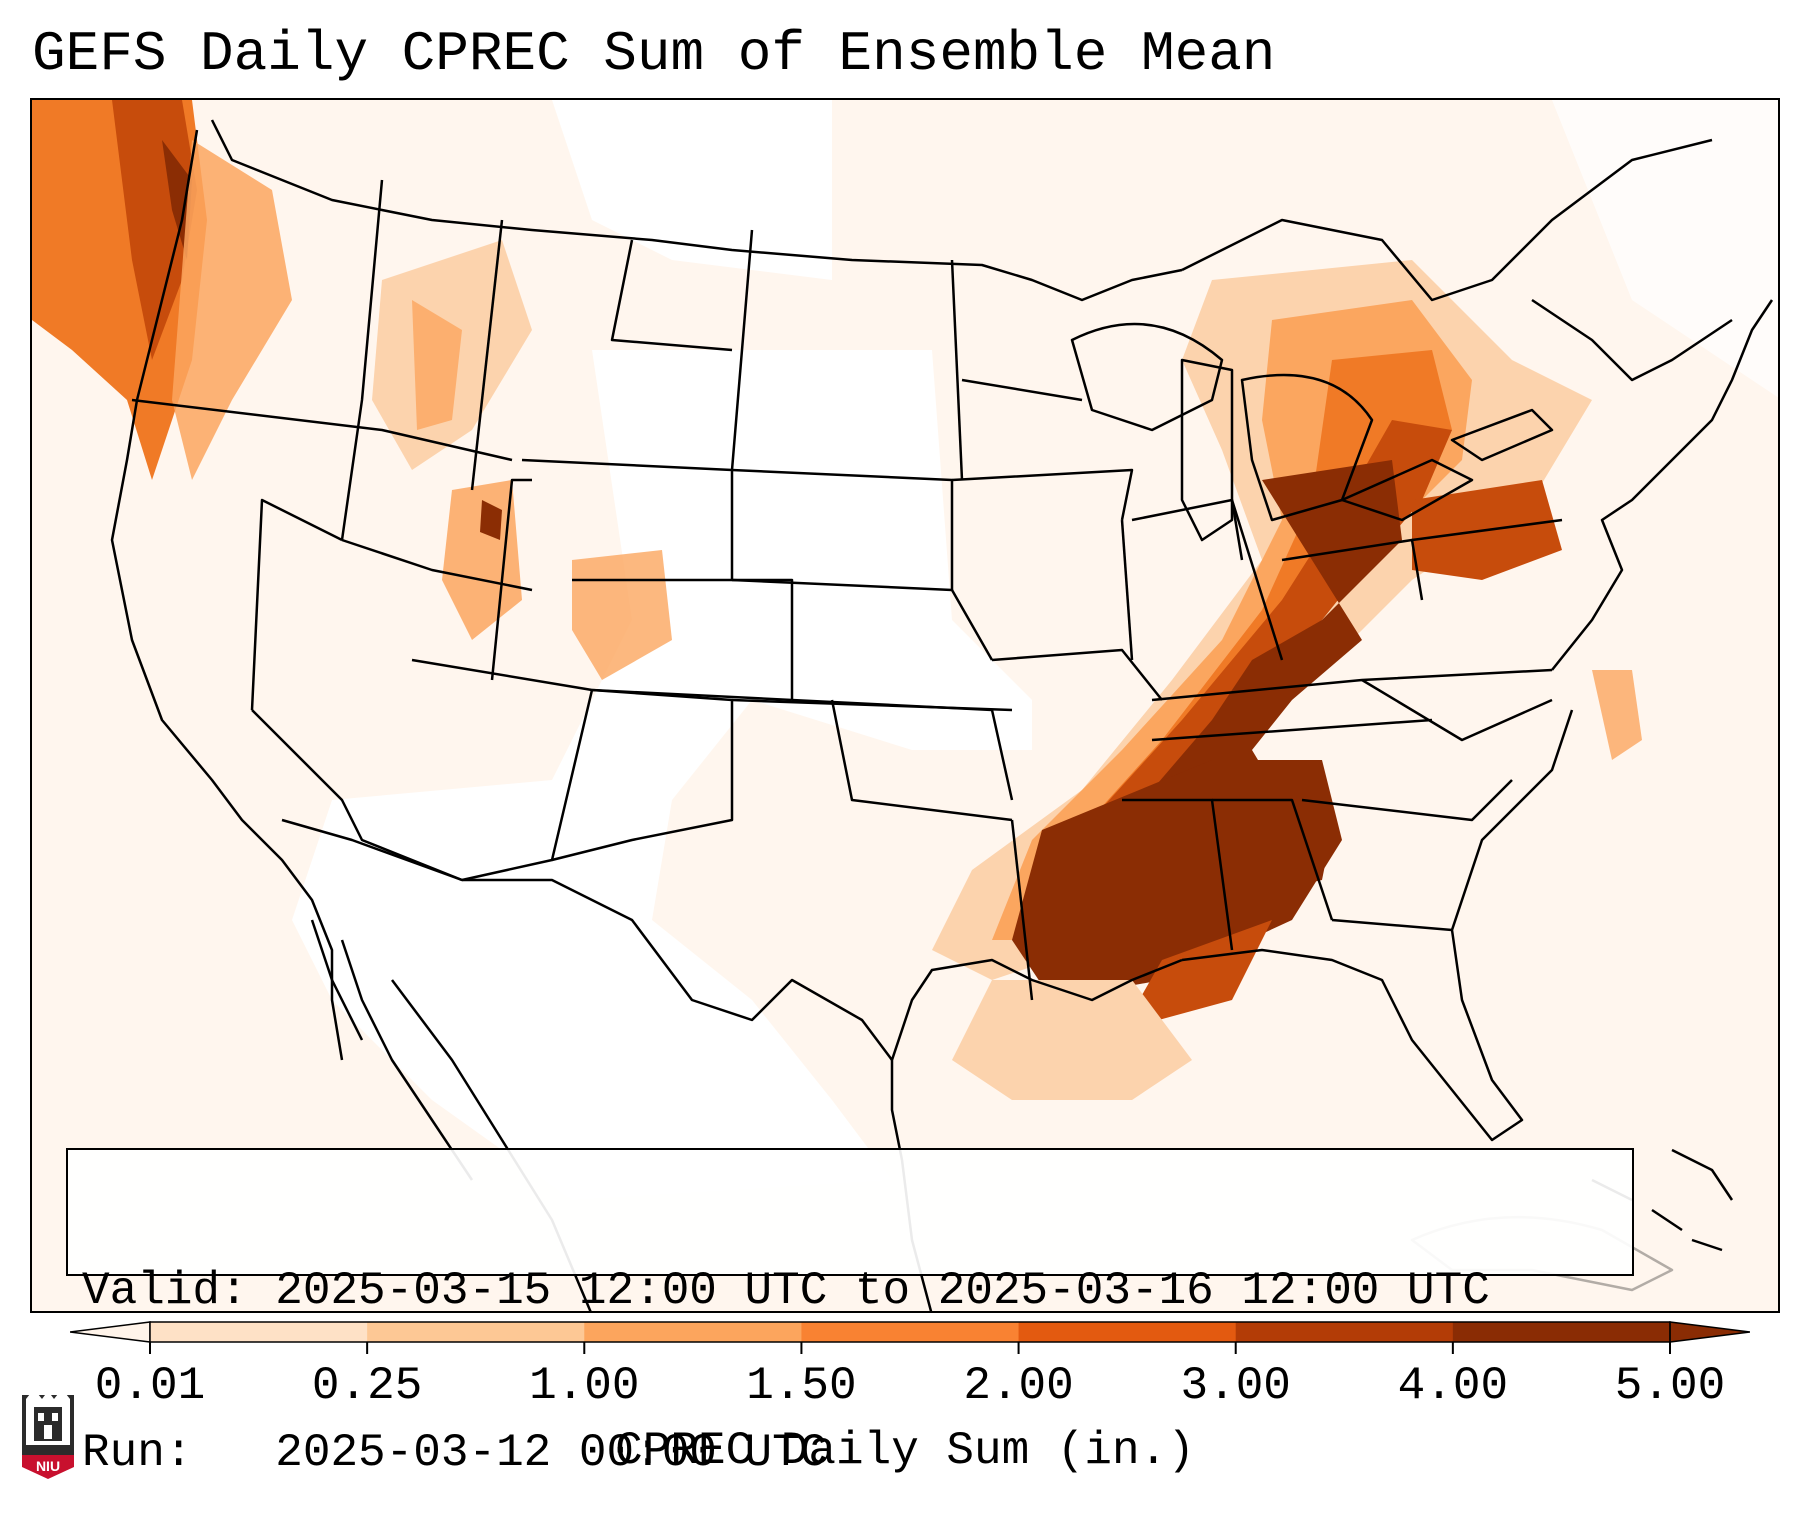 This screenshot has height=1534, width=1803. What do you see at coordinates (150, 1386) in the screenshot?
I see `colorbar-tick-label: 0.01` at bounding box center [150, 1386].